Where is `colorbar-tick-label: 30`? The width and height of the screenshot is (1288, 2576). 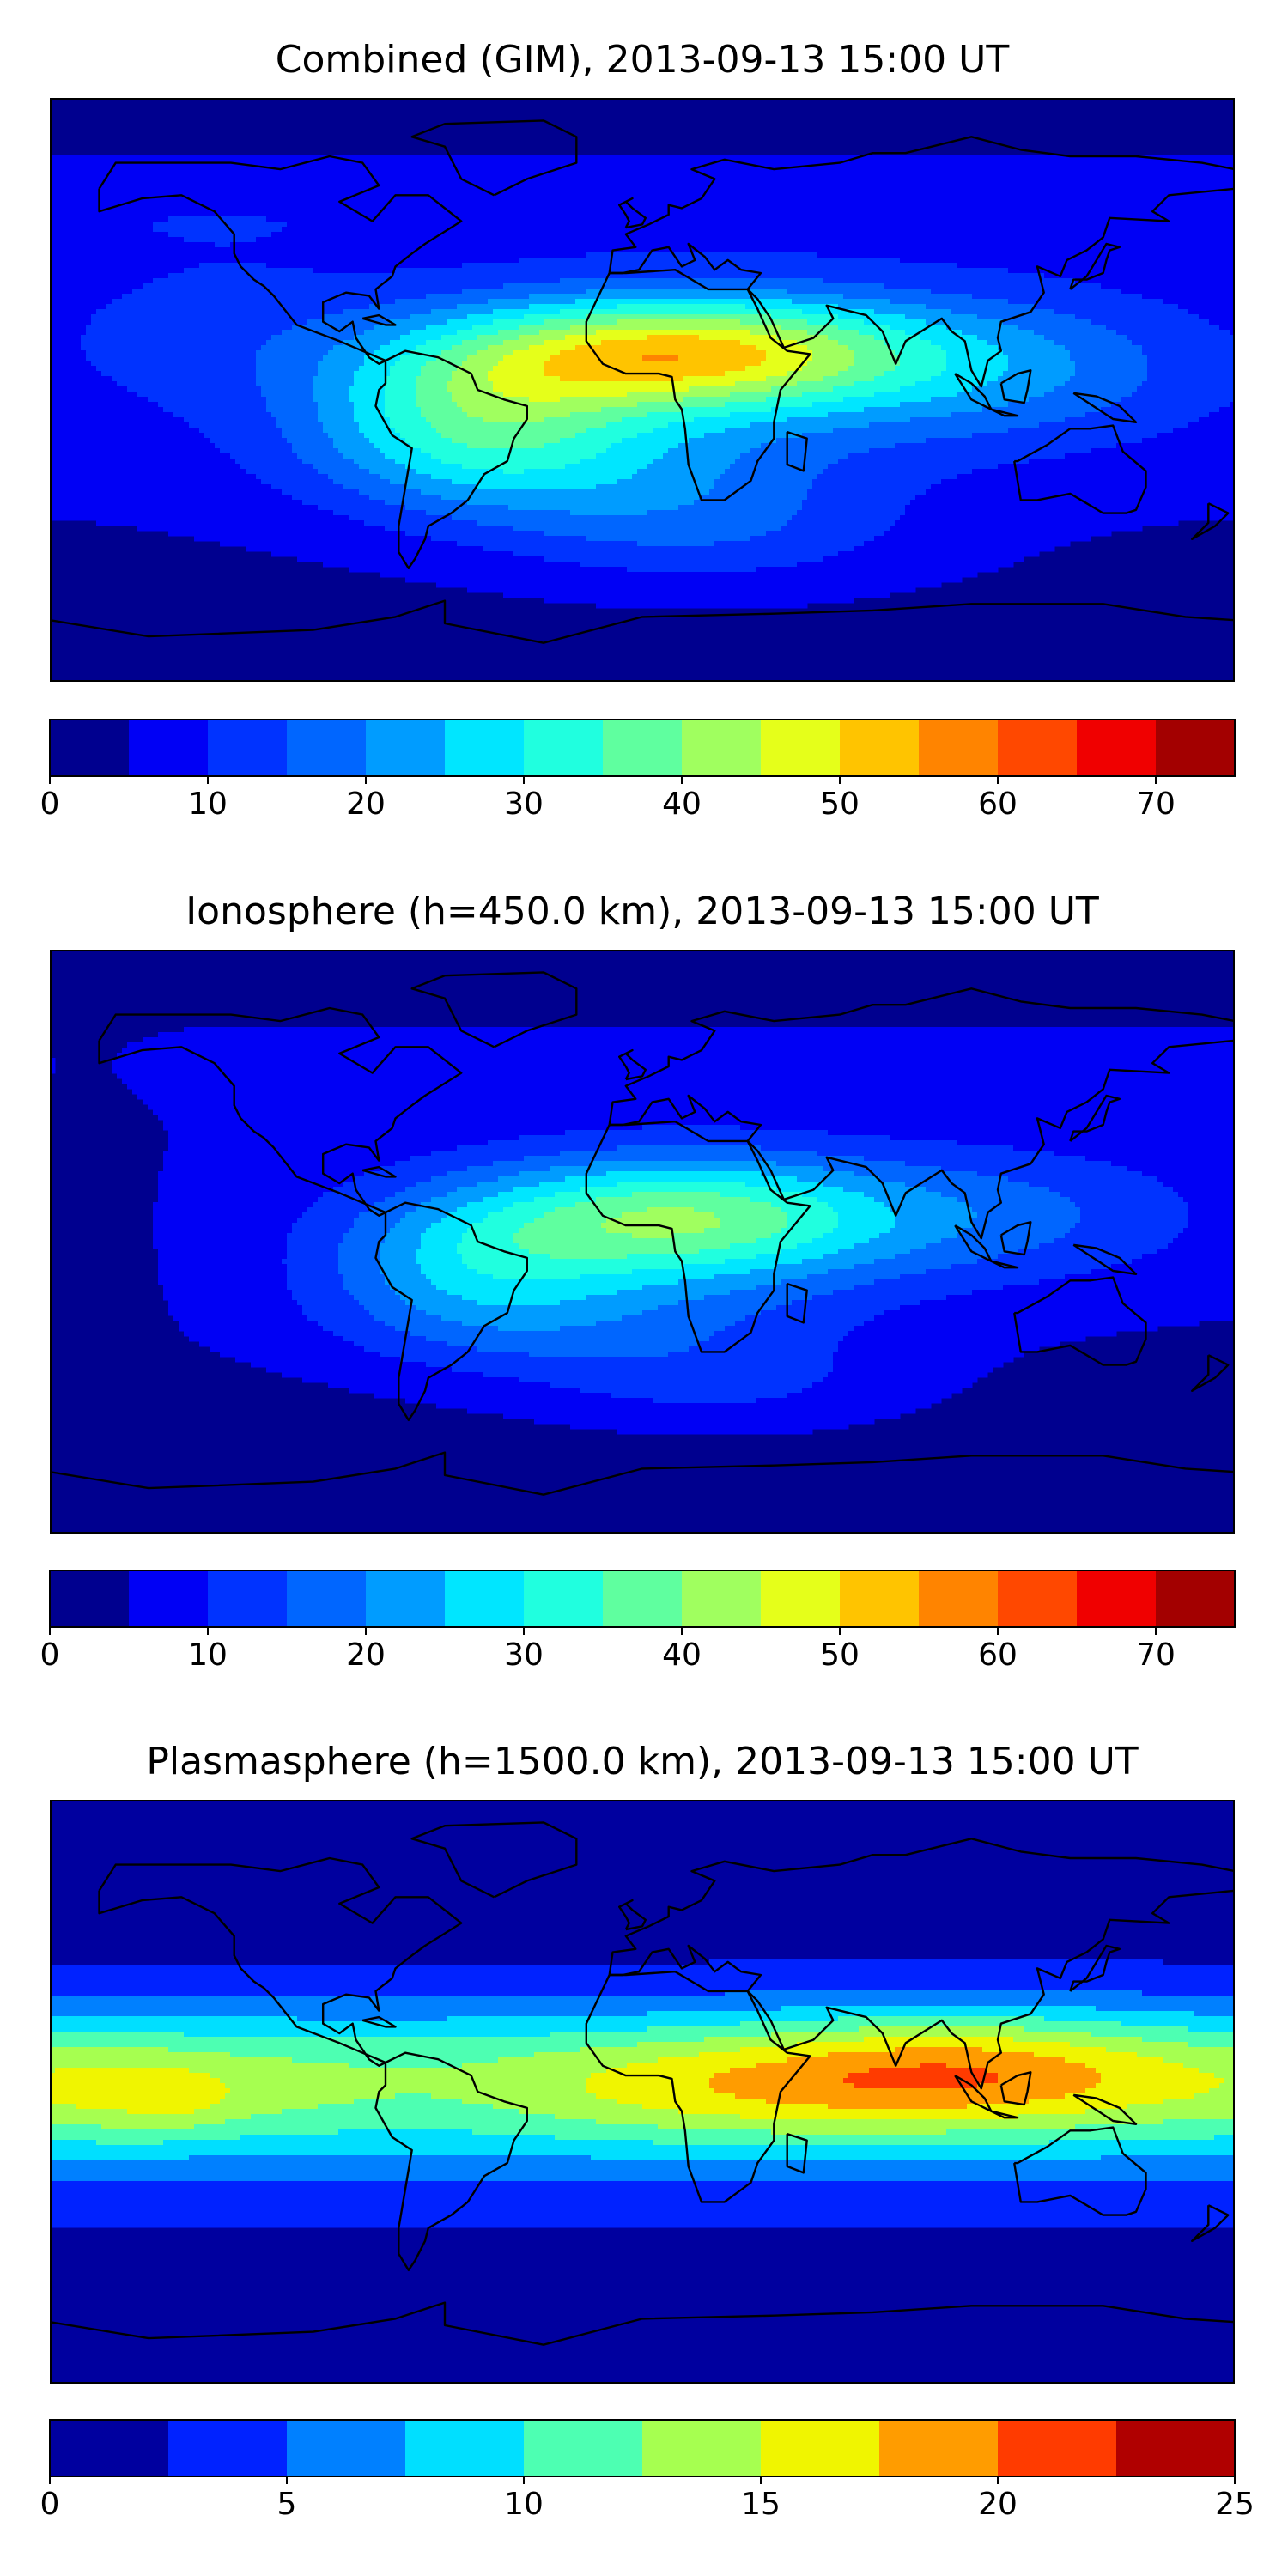
colorbar-tick-label: 30 is located at coordinates (524, 804).